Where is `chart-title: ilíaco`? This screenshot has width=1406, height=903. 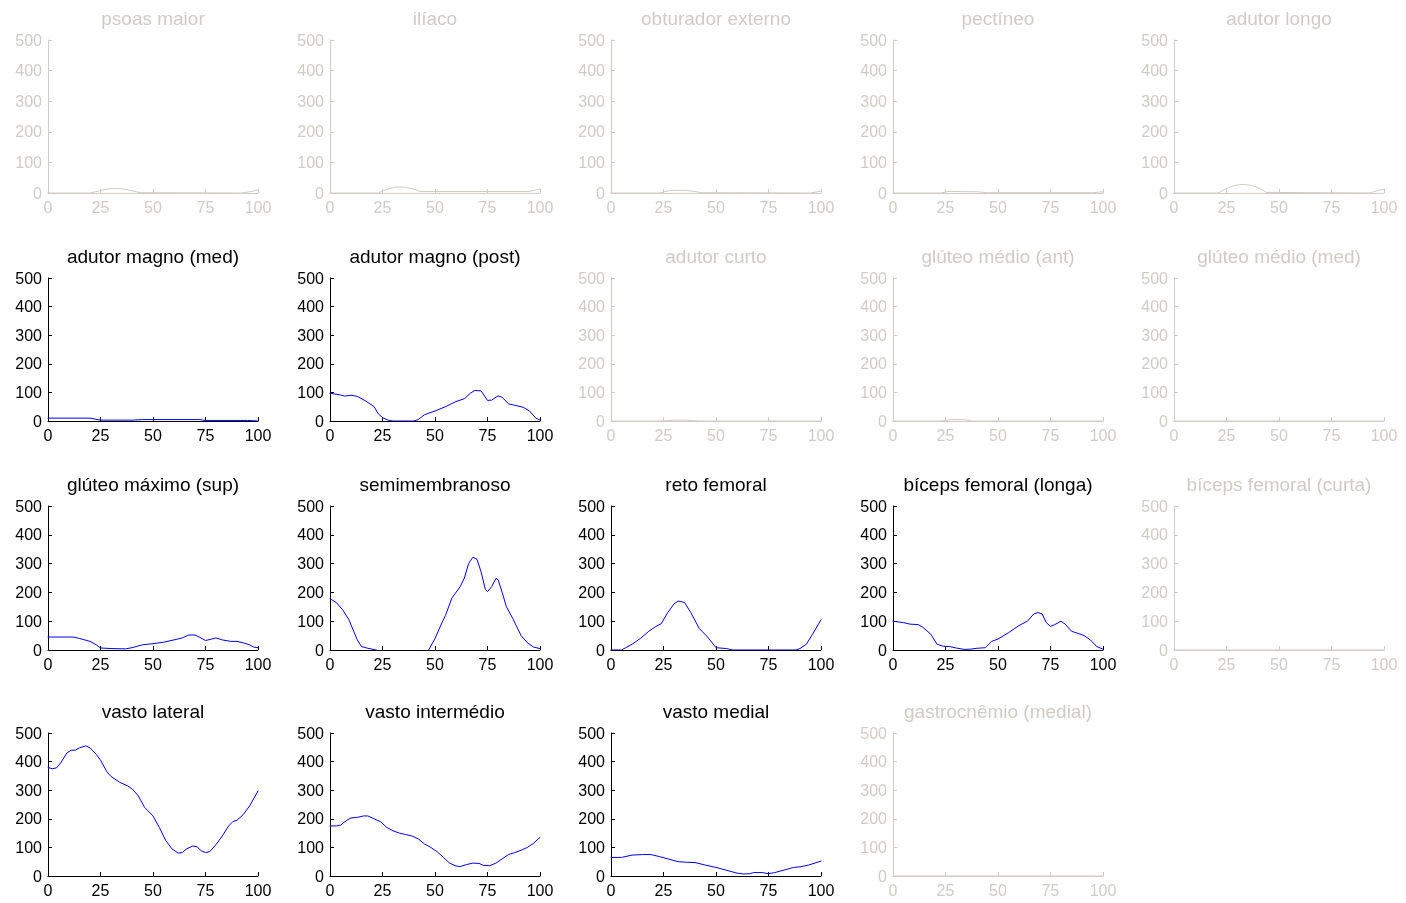
chart-title: ilíaco is located at coordinates (434, 18).